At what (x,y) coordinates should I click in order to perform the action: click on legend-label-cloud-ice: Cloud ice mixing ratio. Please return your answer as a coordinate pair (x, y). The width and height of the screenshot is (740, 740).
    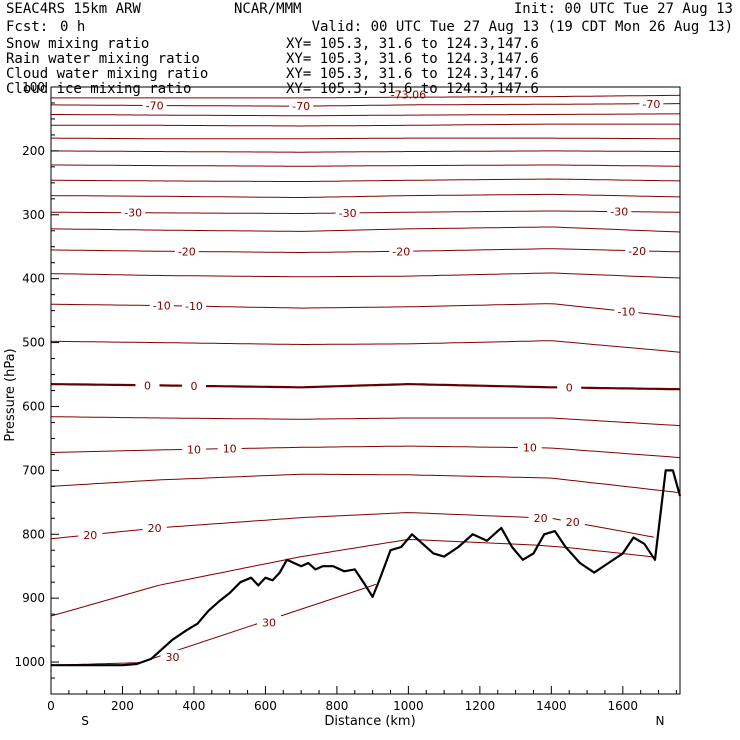
    Looking at the image, I should click on (98, 89).